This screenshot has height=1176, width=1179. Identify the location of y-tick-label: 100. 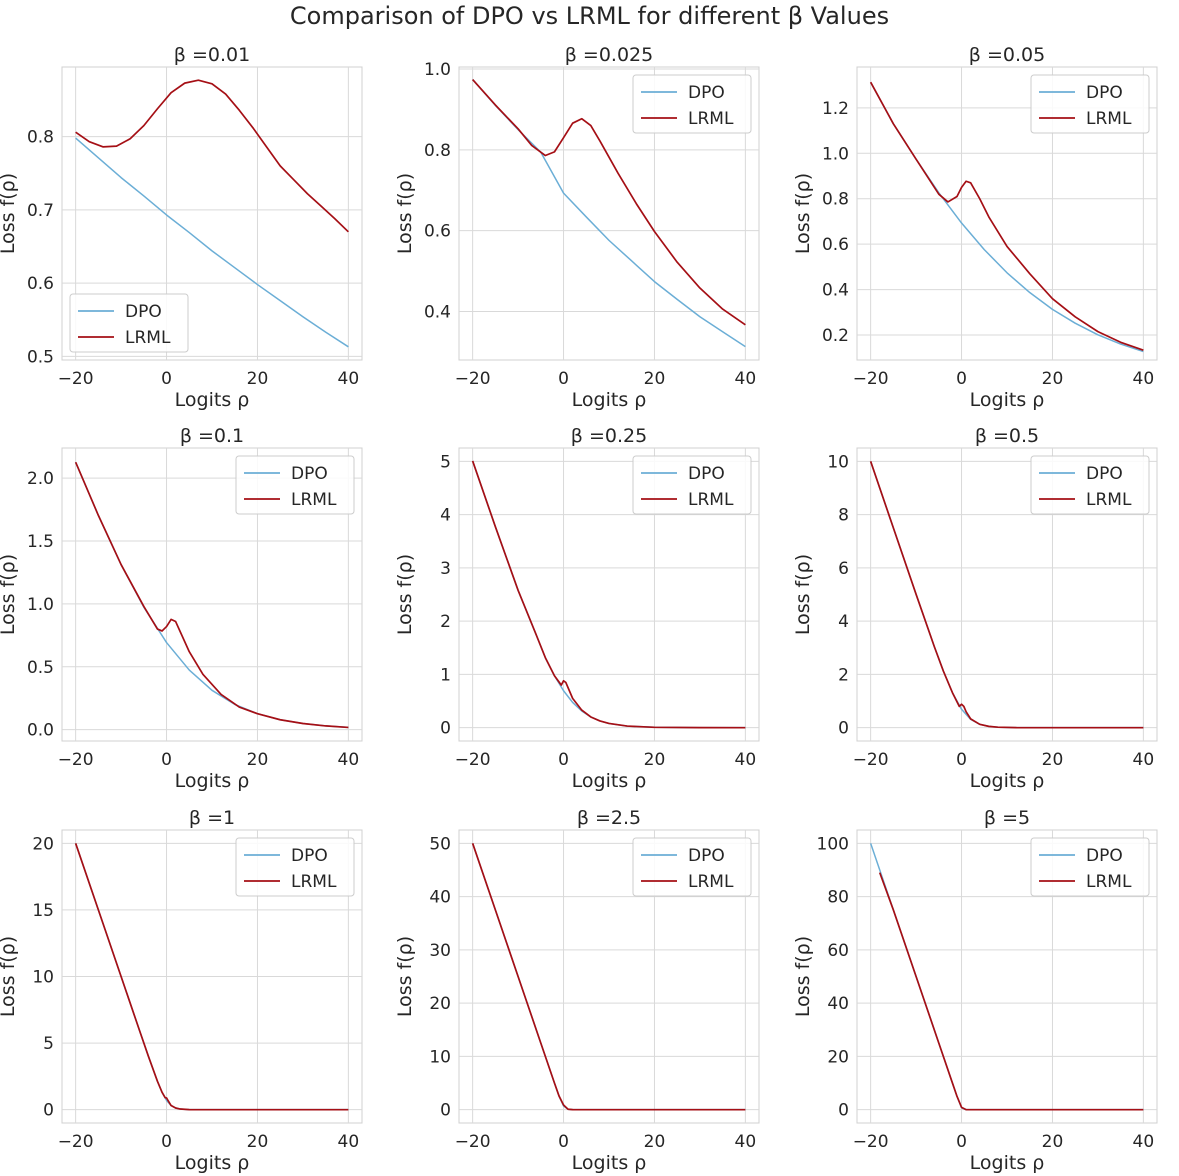
(833, 844).